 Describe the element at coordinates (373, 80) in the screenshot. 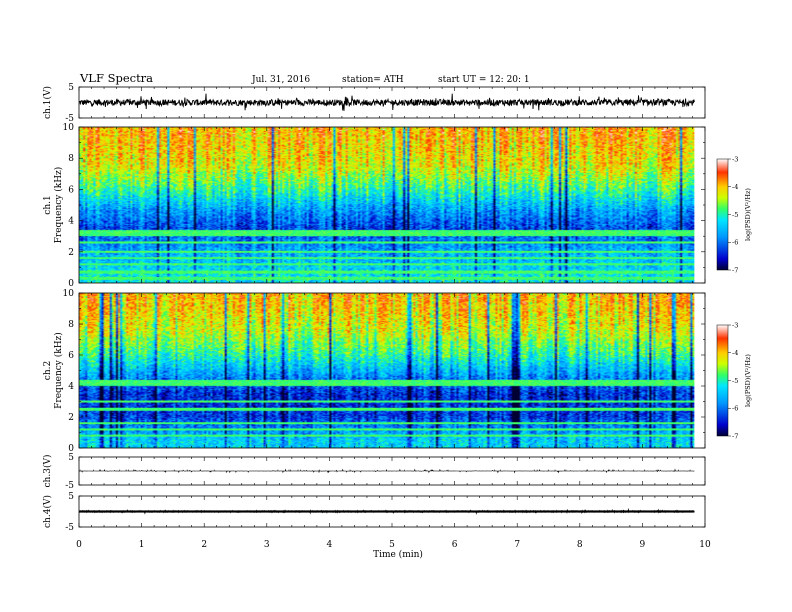

I see `header-station: station= ATH` at that location.